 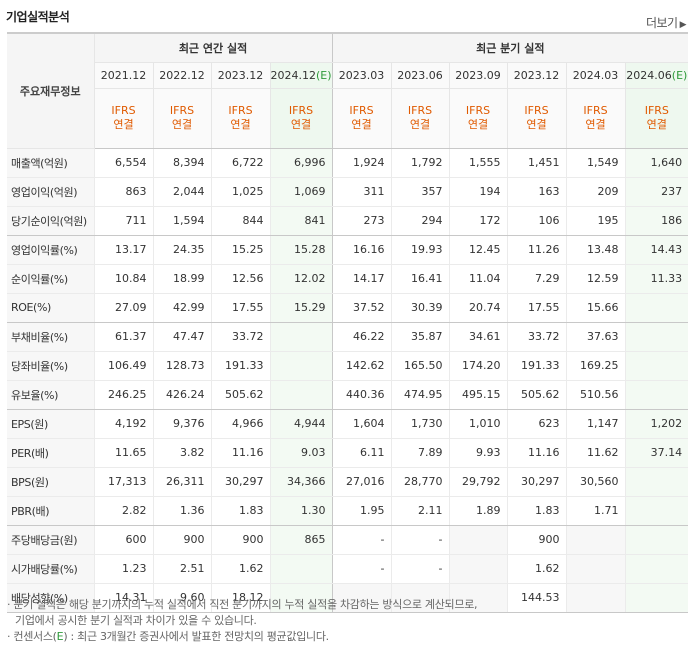 What do you see at coordinates (536, 598) in the screenshot?
I see `table-cell: 144.53` at bounding box center [536, 598].